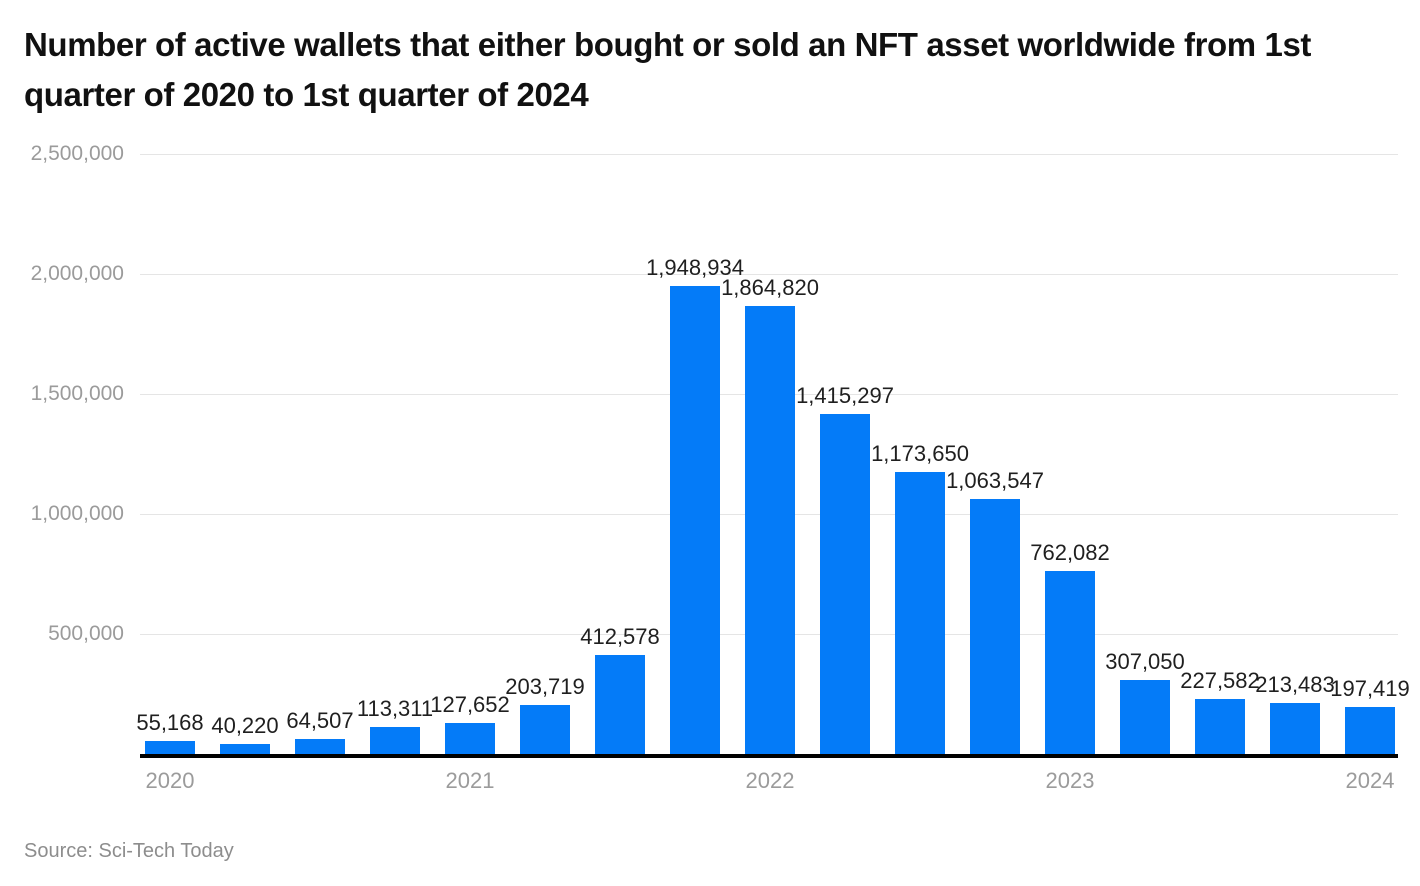 The height and width of the screenshot is (886, 1420). Describe the element at coordinates (245, 726) in the screenshot. I see `bar-value-label: 40,220` at that location.